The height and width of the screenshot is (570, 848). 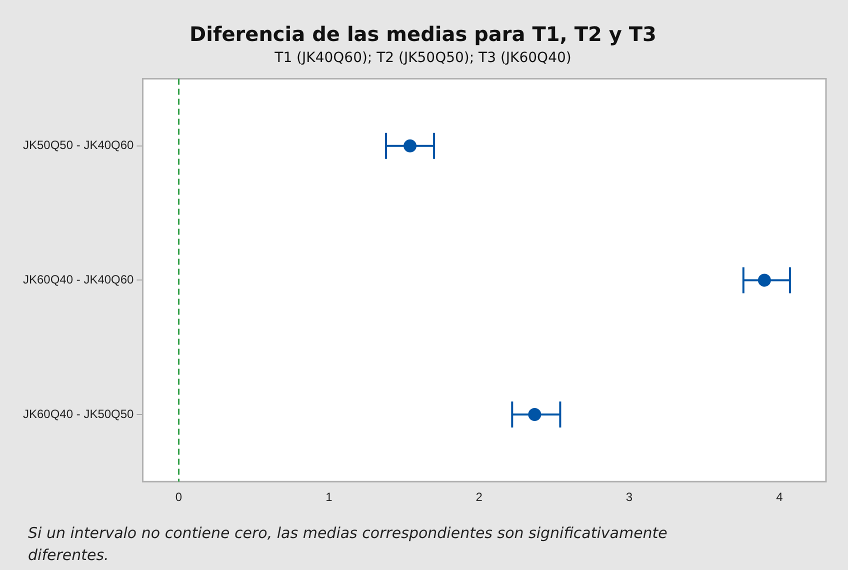 What do you see at coordinates (348, 544) in the screenshot?
I see `text: Si un intervalo no contiene cero, las medias correspondientes son significativamente diferentes.` at bounding box center [348, 544].